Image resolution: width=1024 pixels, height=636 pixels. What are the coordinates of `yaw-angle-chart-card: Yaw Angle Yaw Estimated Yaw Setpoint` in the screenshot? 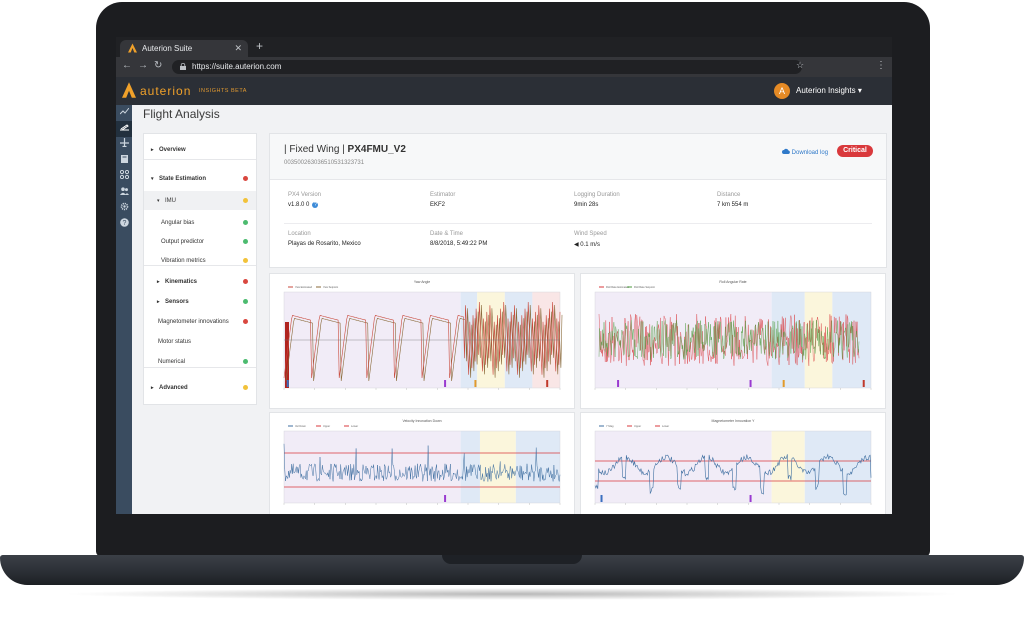 It's located at (422, 341).